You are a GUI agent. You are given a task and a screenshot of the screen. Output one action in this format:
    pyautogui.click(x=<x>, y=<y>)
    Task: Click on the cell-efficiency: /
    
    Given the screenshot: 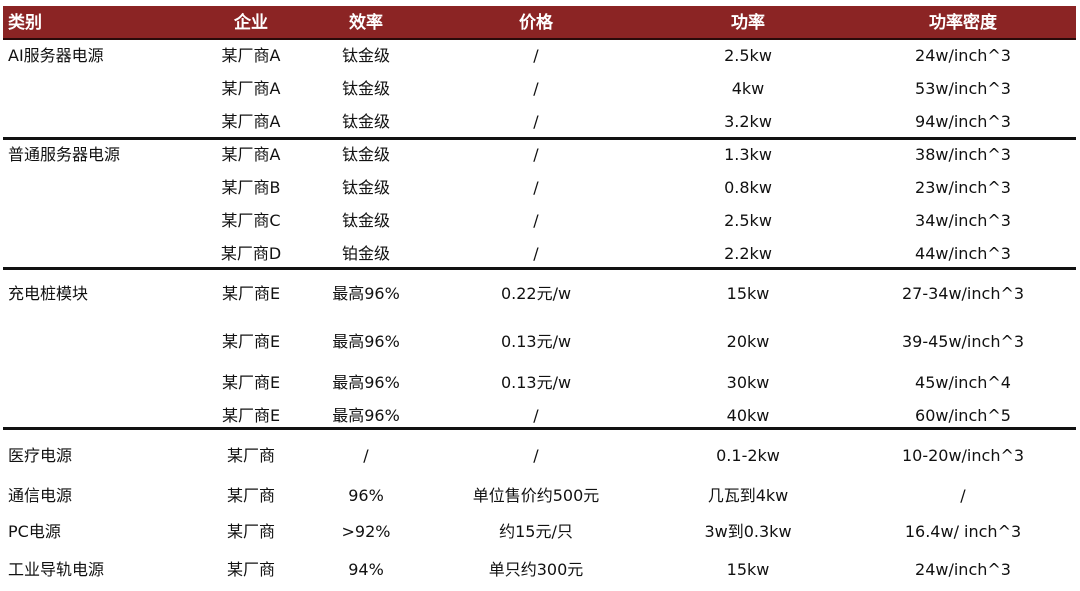 What is the action you would take?
    pyautogui.click(x=366, y=455)
    